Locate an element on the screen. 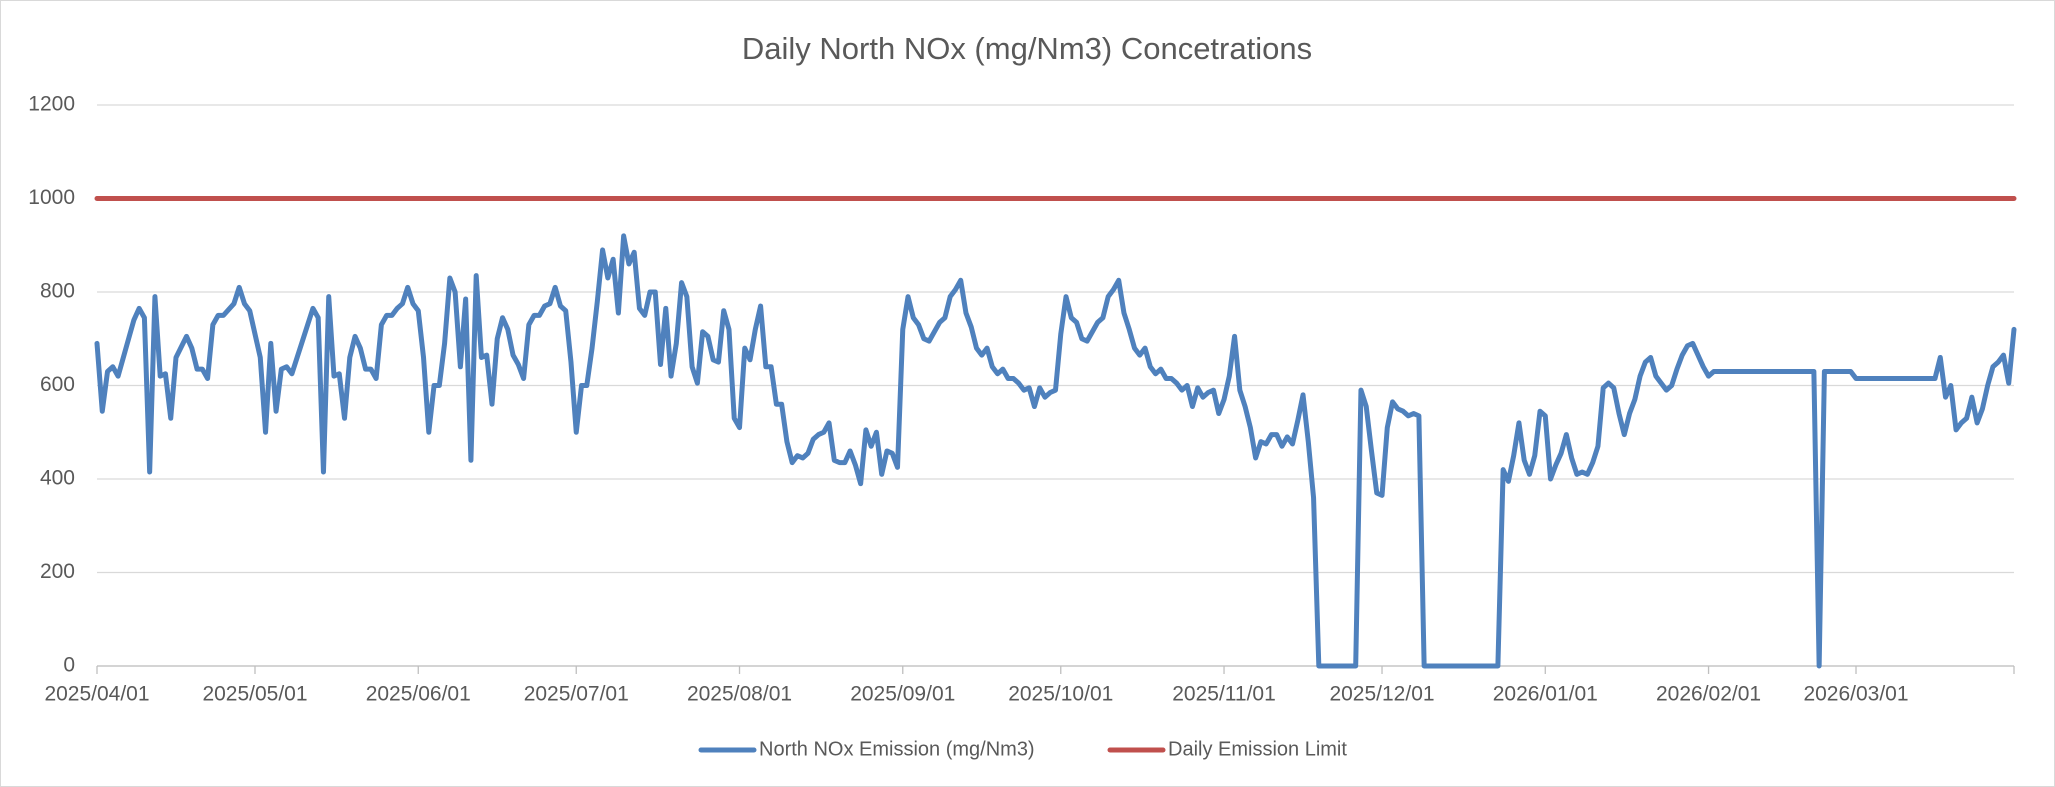 This screenshot has width=2055, height=787. y-tick-label: 800 is located at coordinates (57, 291).